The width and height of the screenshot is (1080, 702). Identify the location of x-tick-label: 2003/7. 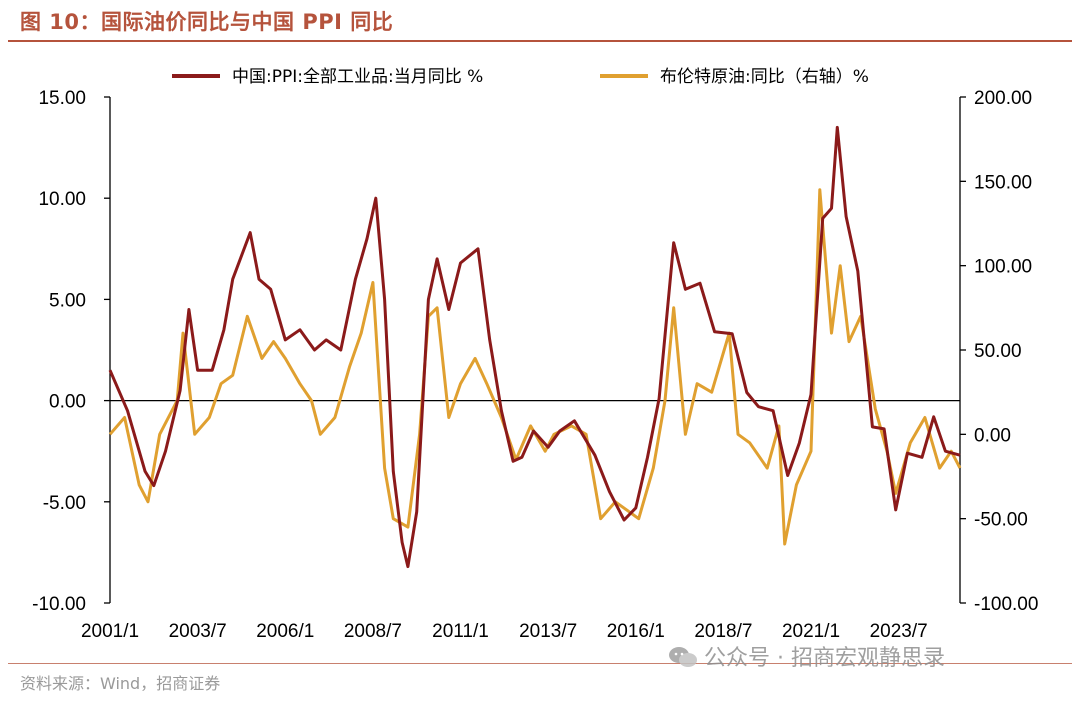
(198, 631).